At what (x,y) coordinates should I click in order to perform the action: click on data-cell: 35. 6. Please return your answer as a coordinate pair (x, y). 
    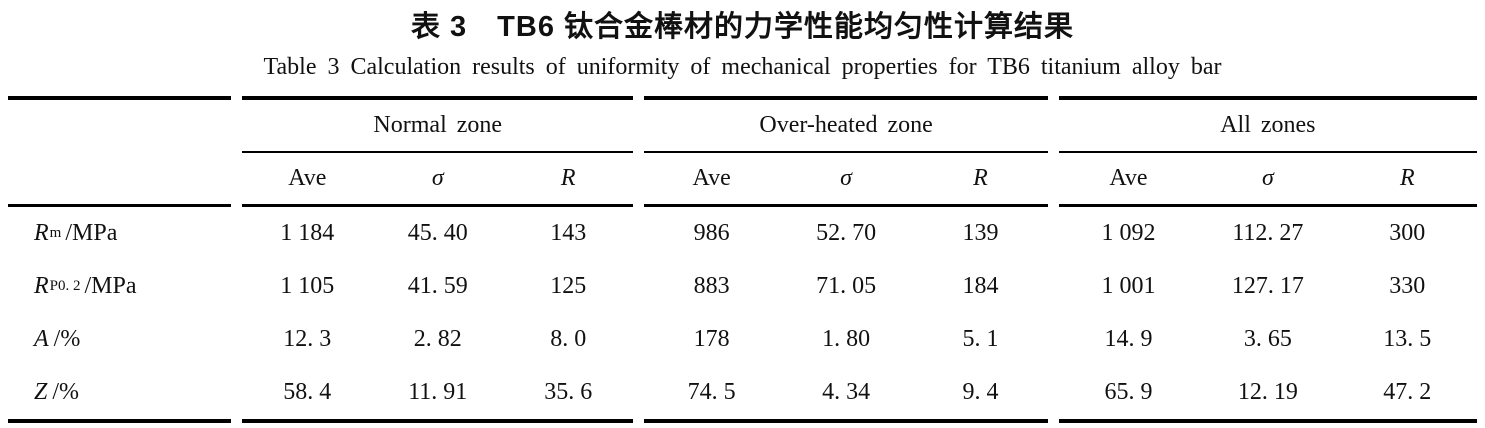
    Looking at the image, I should click on (568, 392).